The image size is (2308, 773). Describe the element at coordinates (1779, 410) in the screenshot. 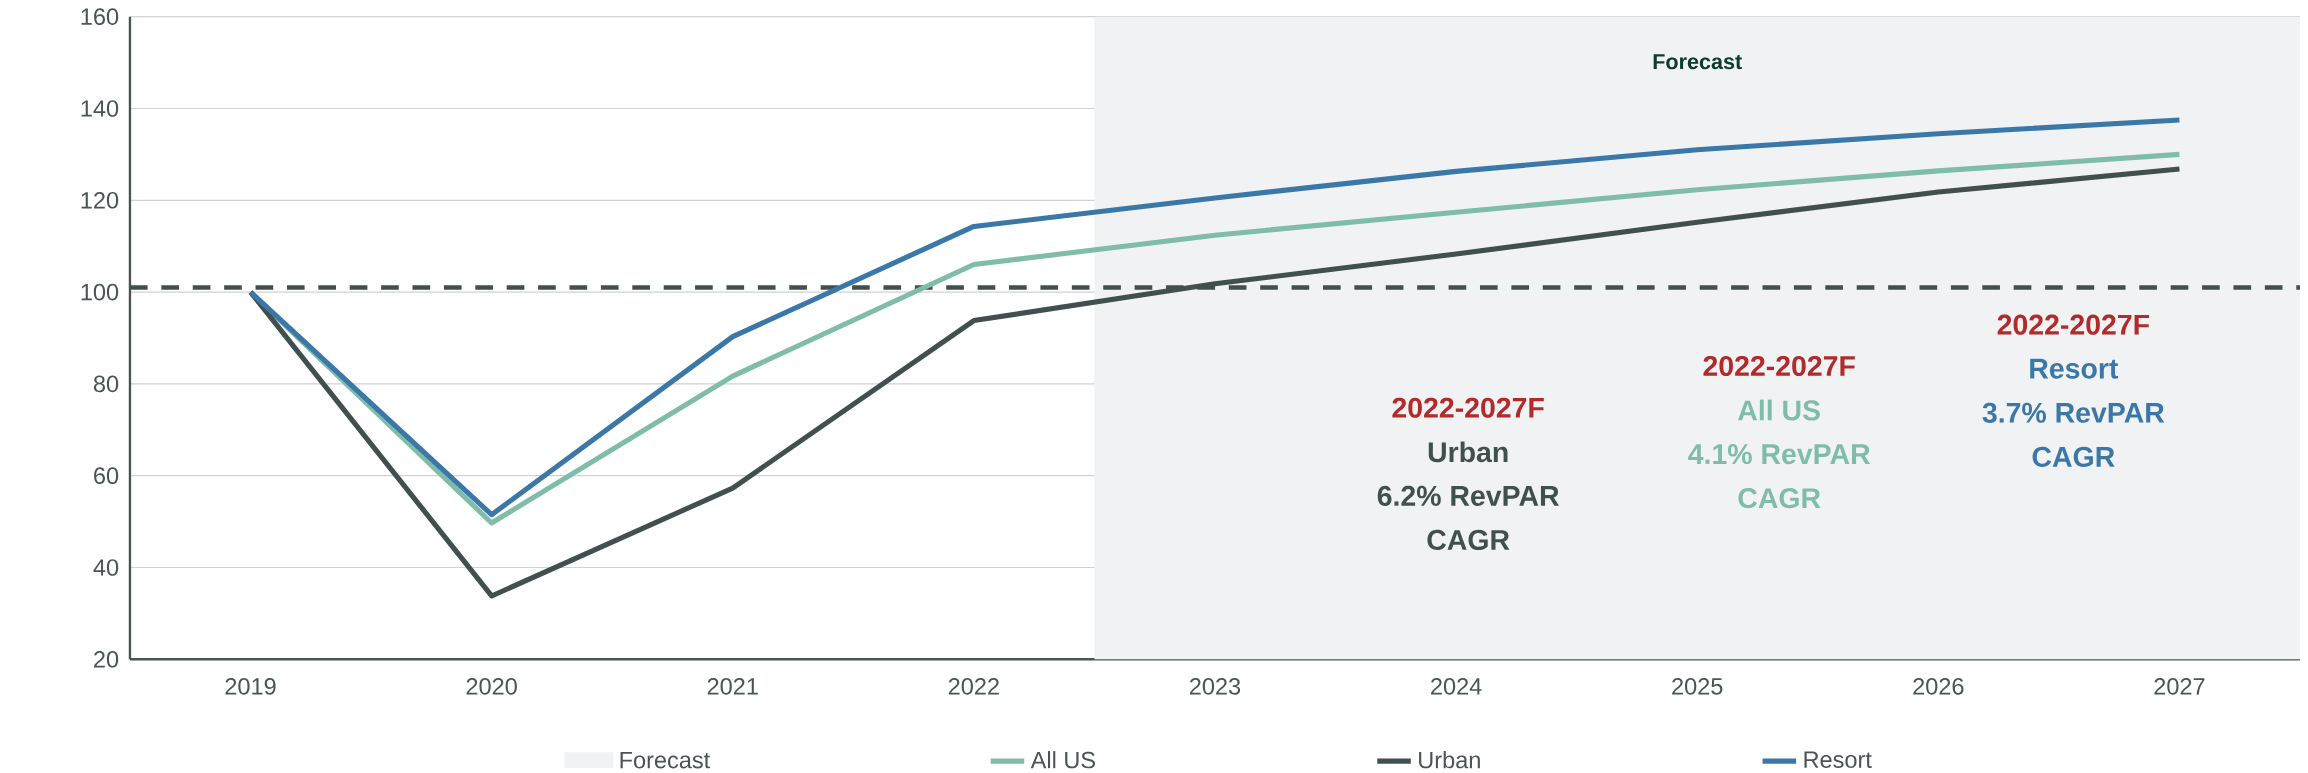

I see `annotation: All US` at that location.